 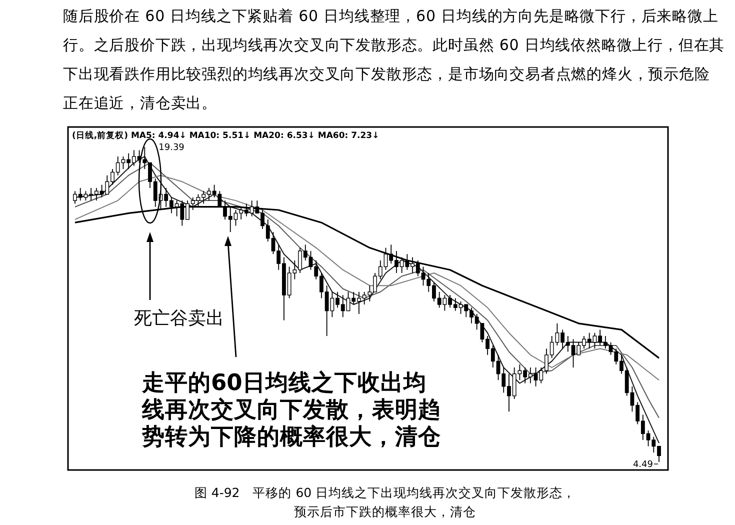 What do you see at coordinates (171, 148) in the screenshot?
I see `annotation: 19.39` at bounding box center [171, 148].